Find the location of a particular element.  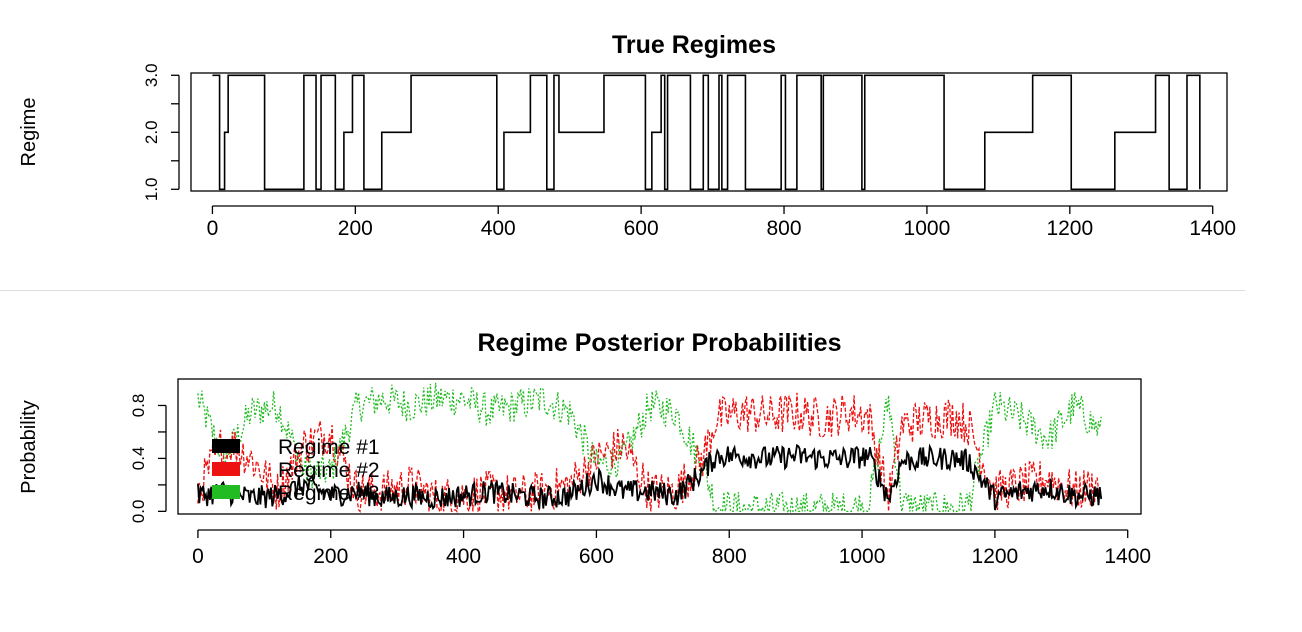

y-tick-label: 1.0 is located at coordinates (151, 189).